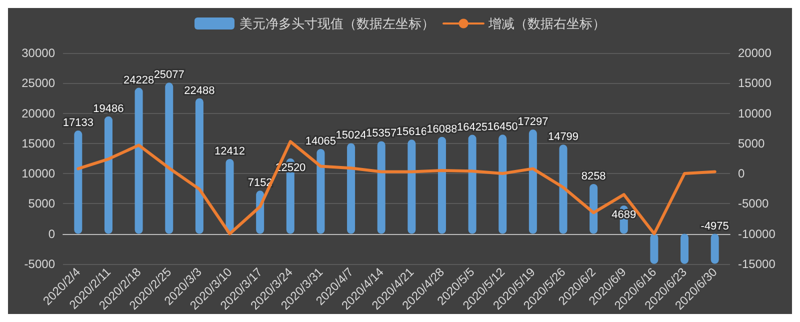 This screenshot has width=800, height=322. Describe the element at coordinates (39, 83) in the screenshot. I see `y-tick-label: 25000` at that location.